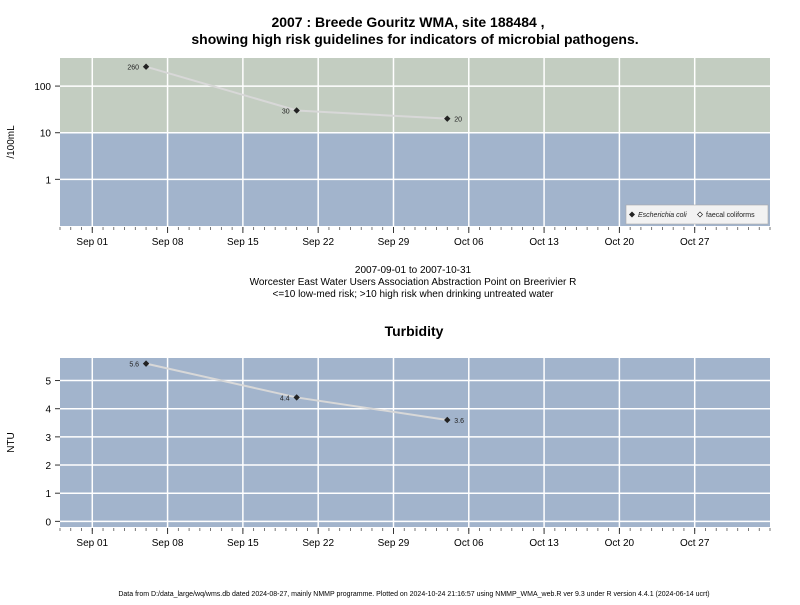 The width and height of the screenshot is (800, 605). I want to click on data-label: 30, so click(286, 111).